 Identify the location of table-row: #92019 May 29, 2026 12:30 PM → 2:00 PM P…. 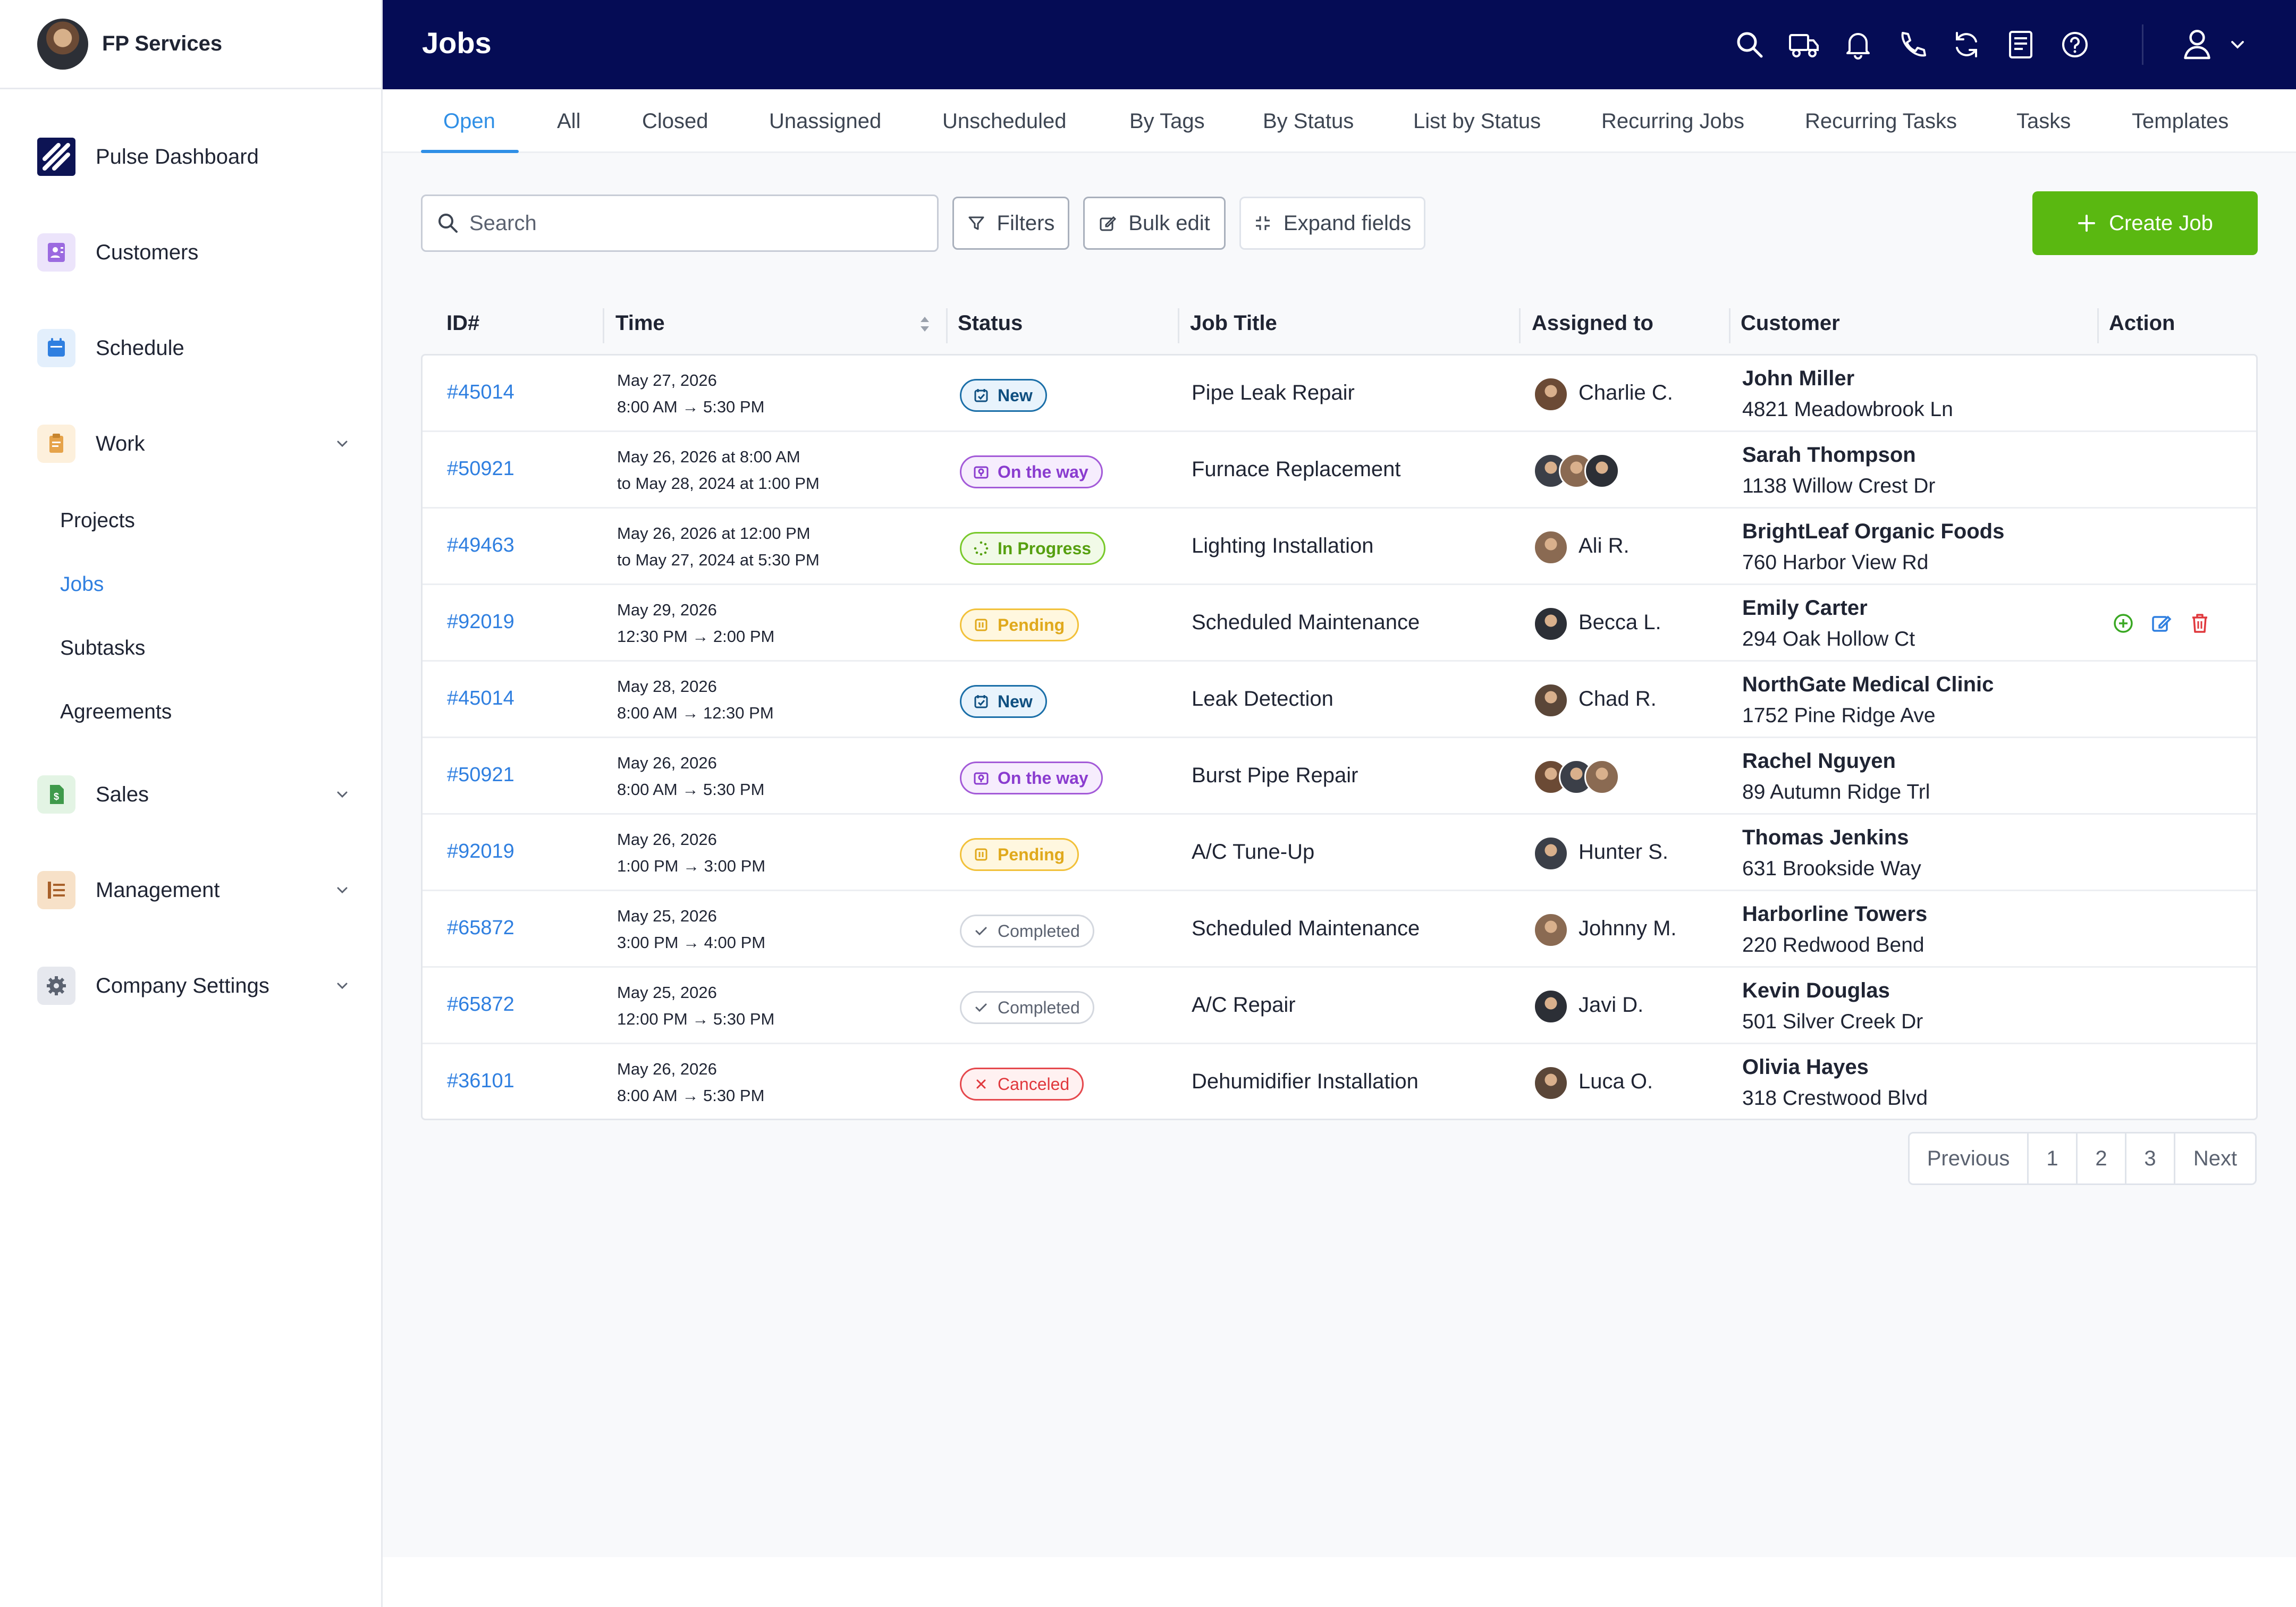
(1339, 624).